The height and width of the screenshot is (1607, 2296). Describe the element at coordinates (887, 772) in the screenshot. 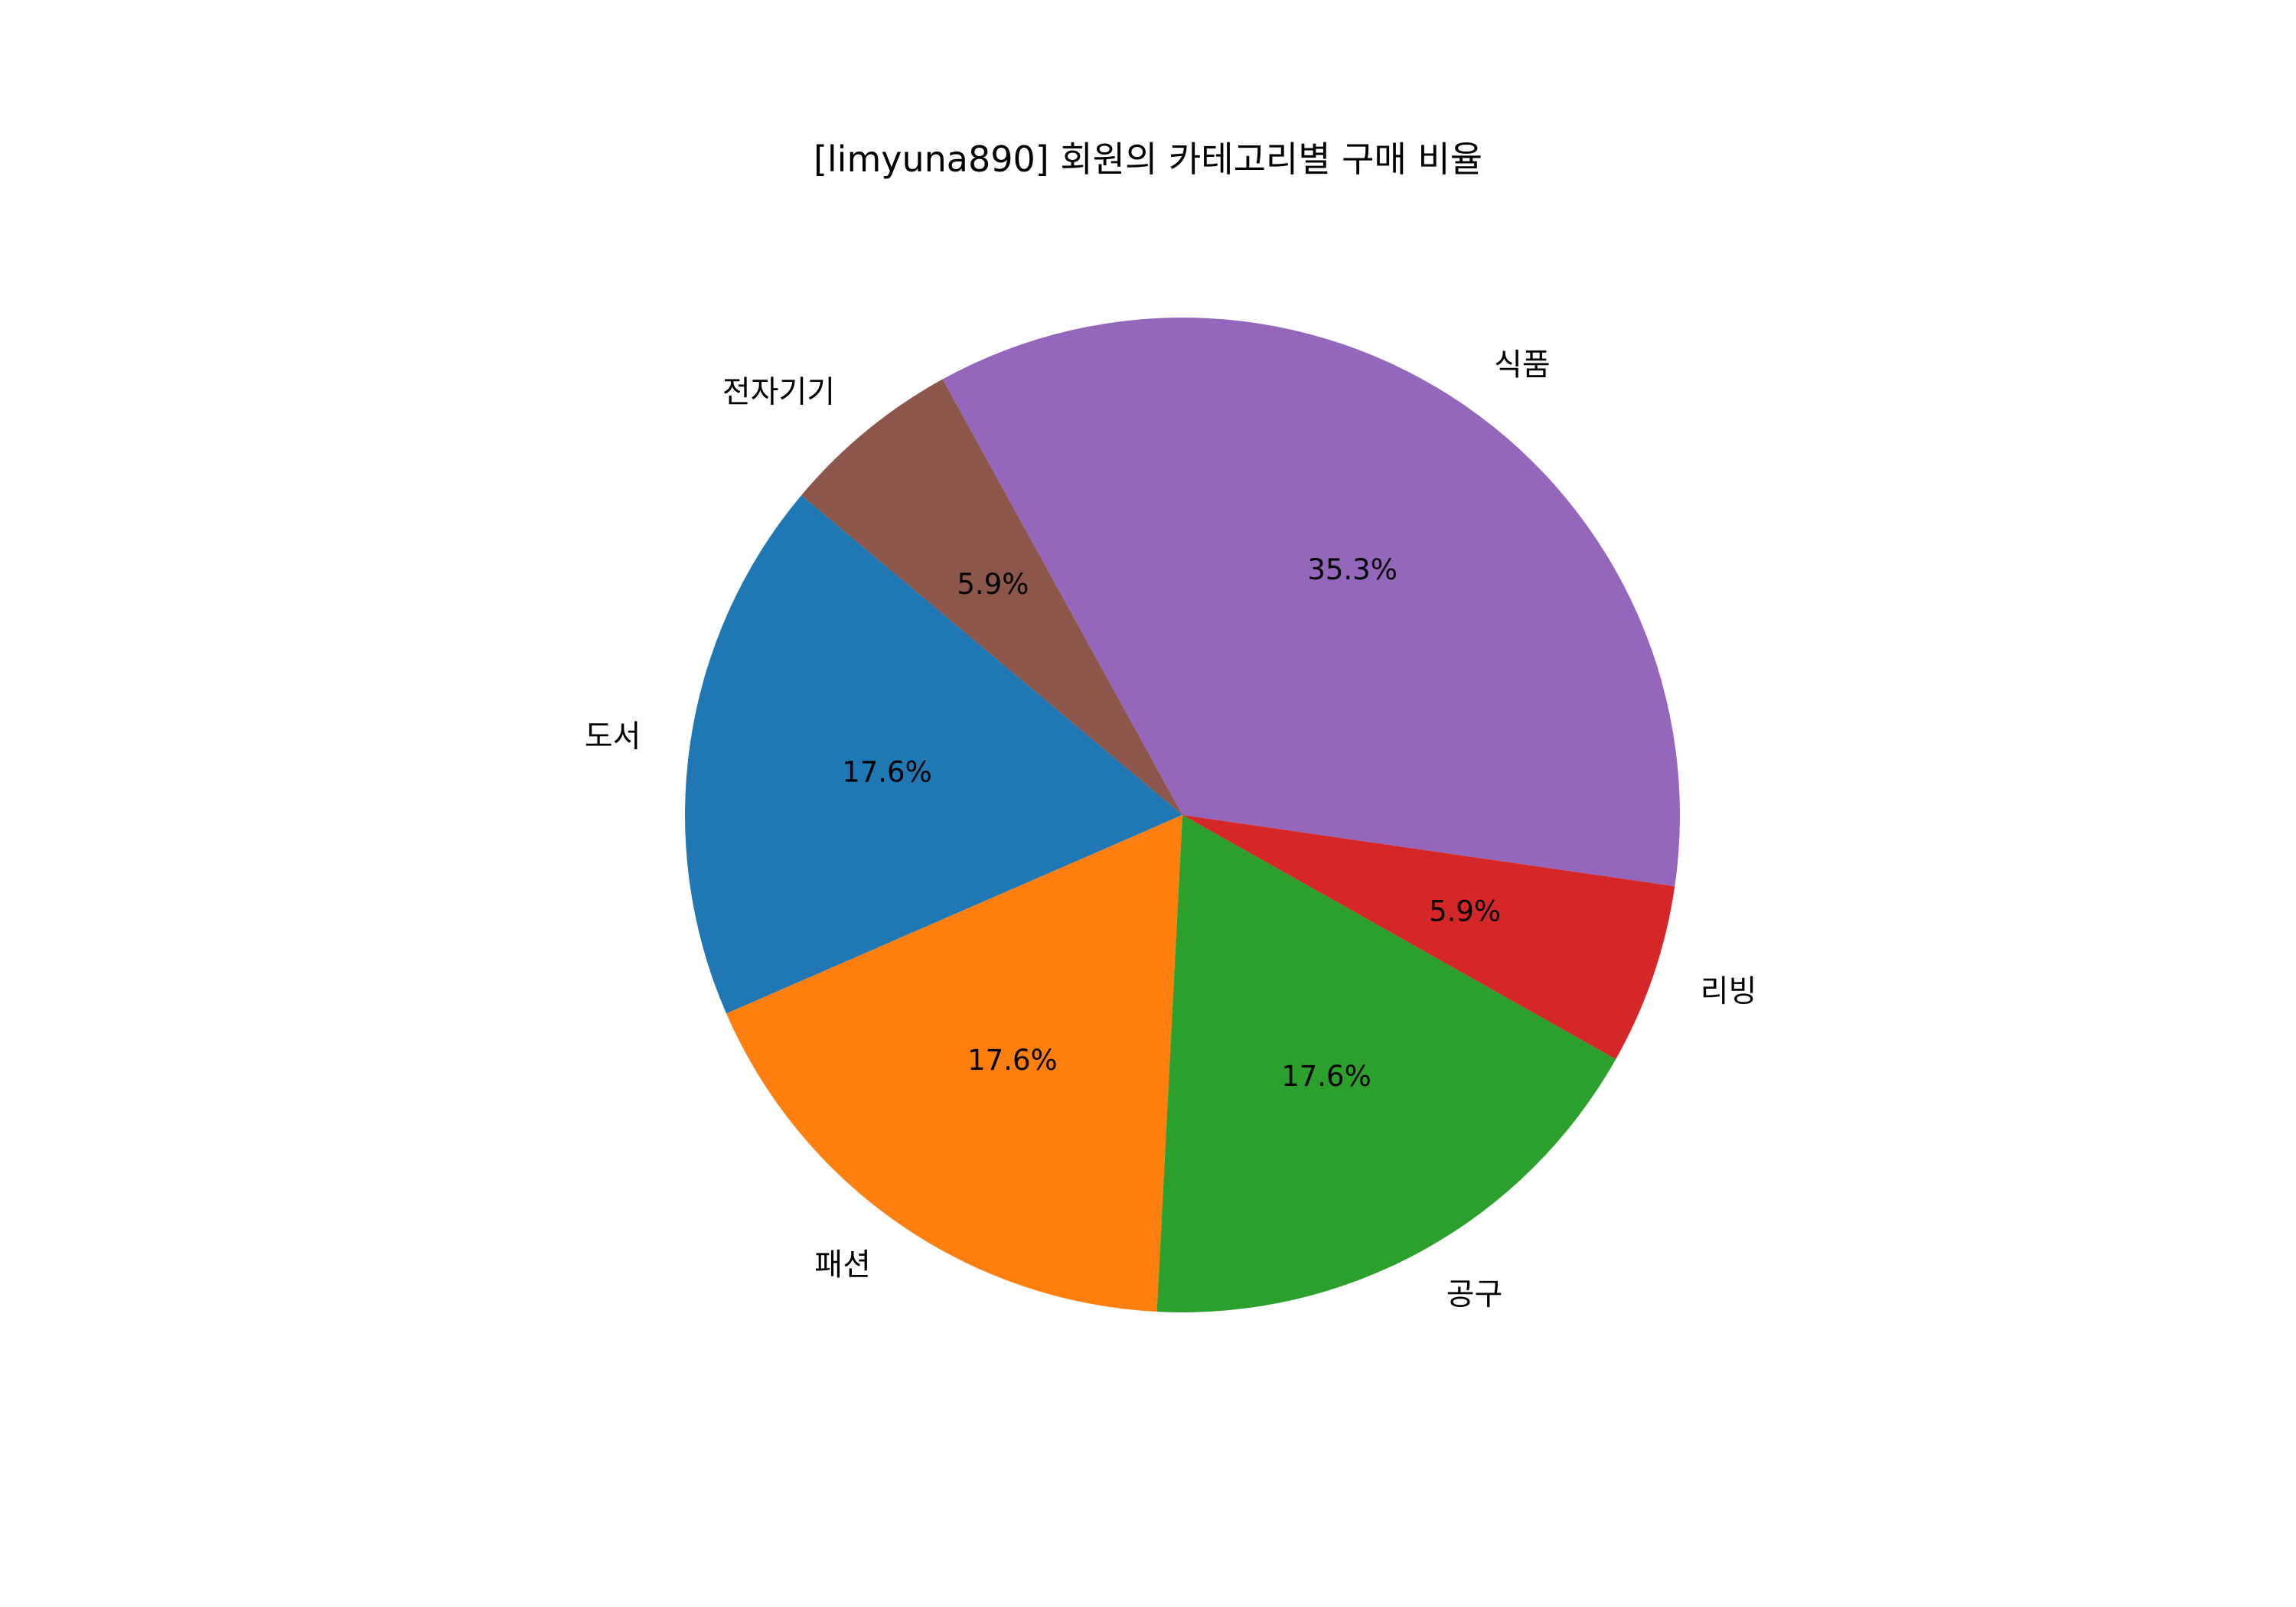

I see `slice-percent-label-1: 17.6%` at that location.